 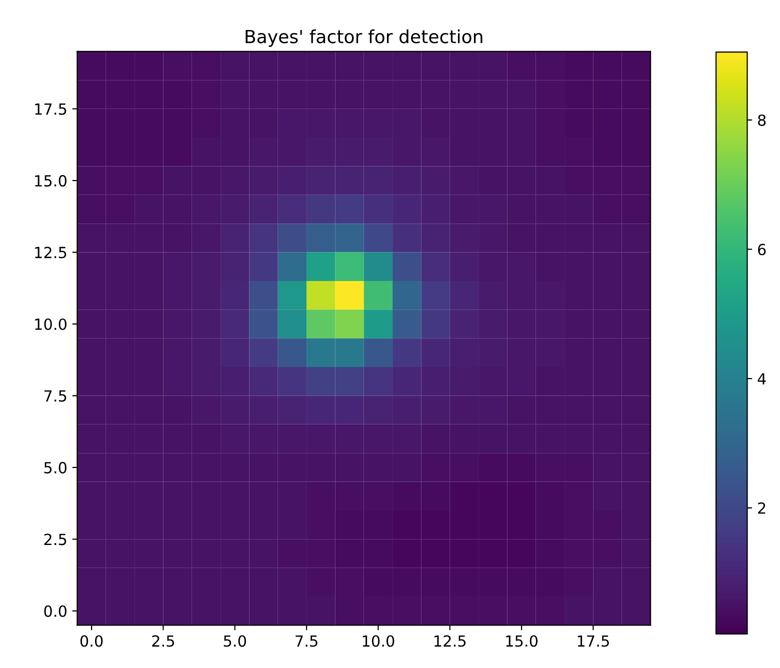 What do you see at coordinates (91, 641) in the screenshot?
I see `x-tick-label: 0.0` at bounding box center [91, 641].